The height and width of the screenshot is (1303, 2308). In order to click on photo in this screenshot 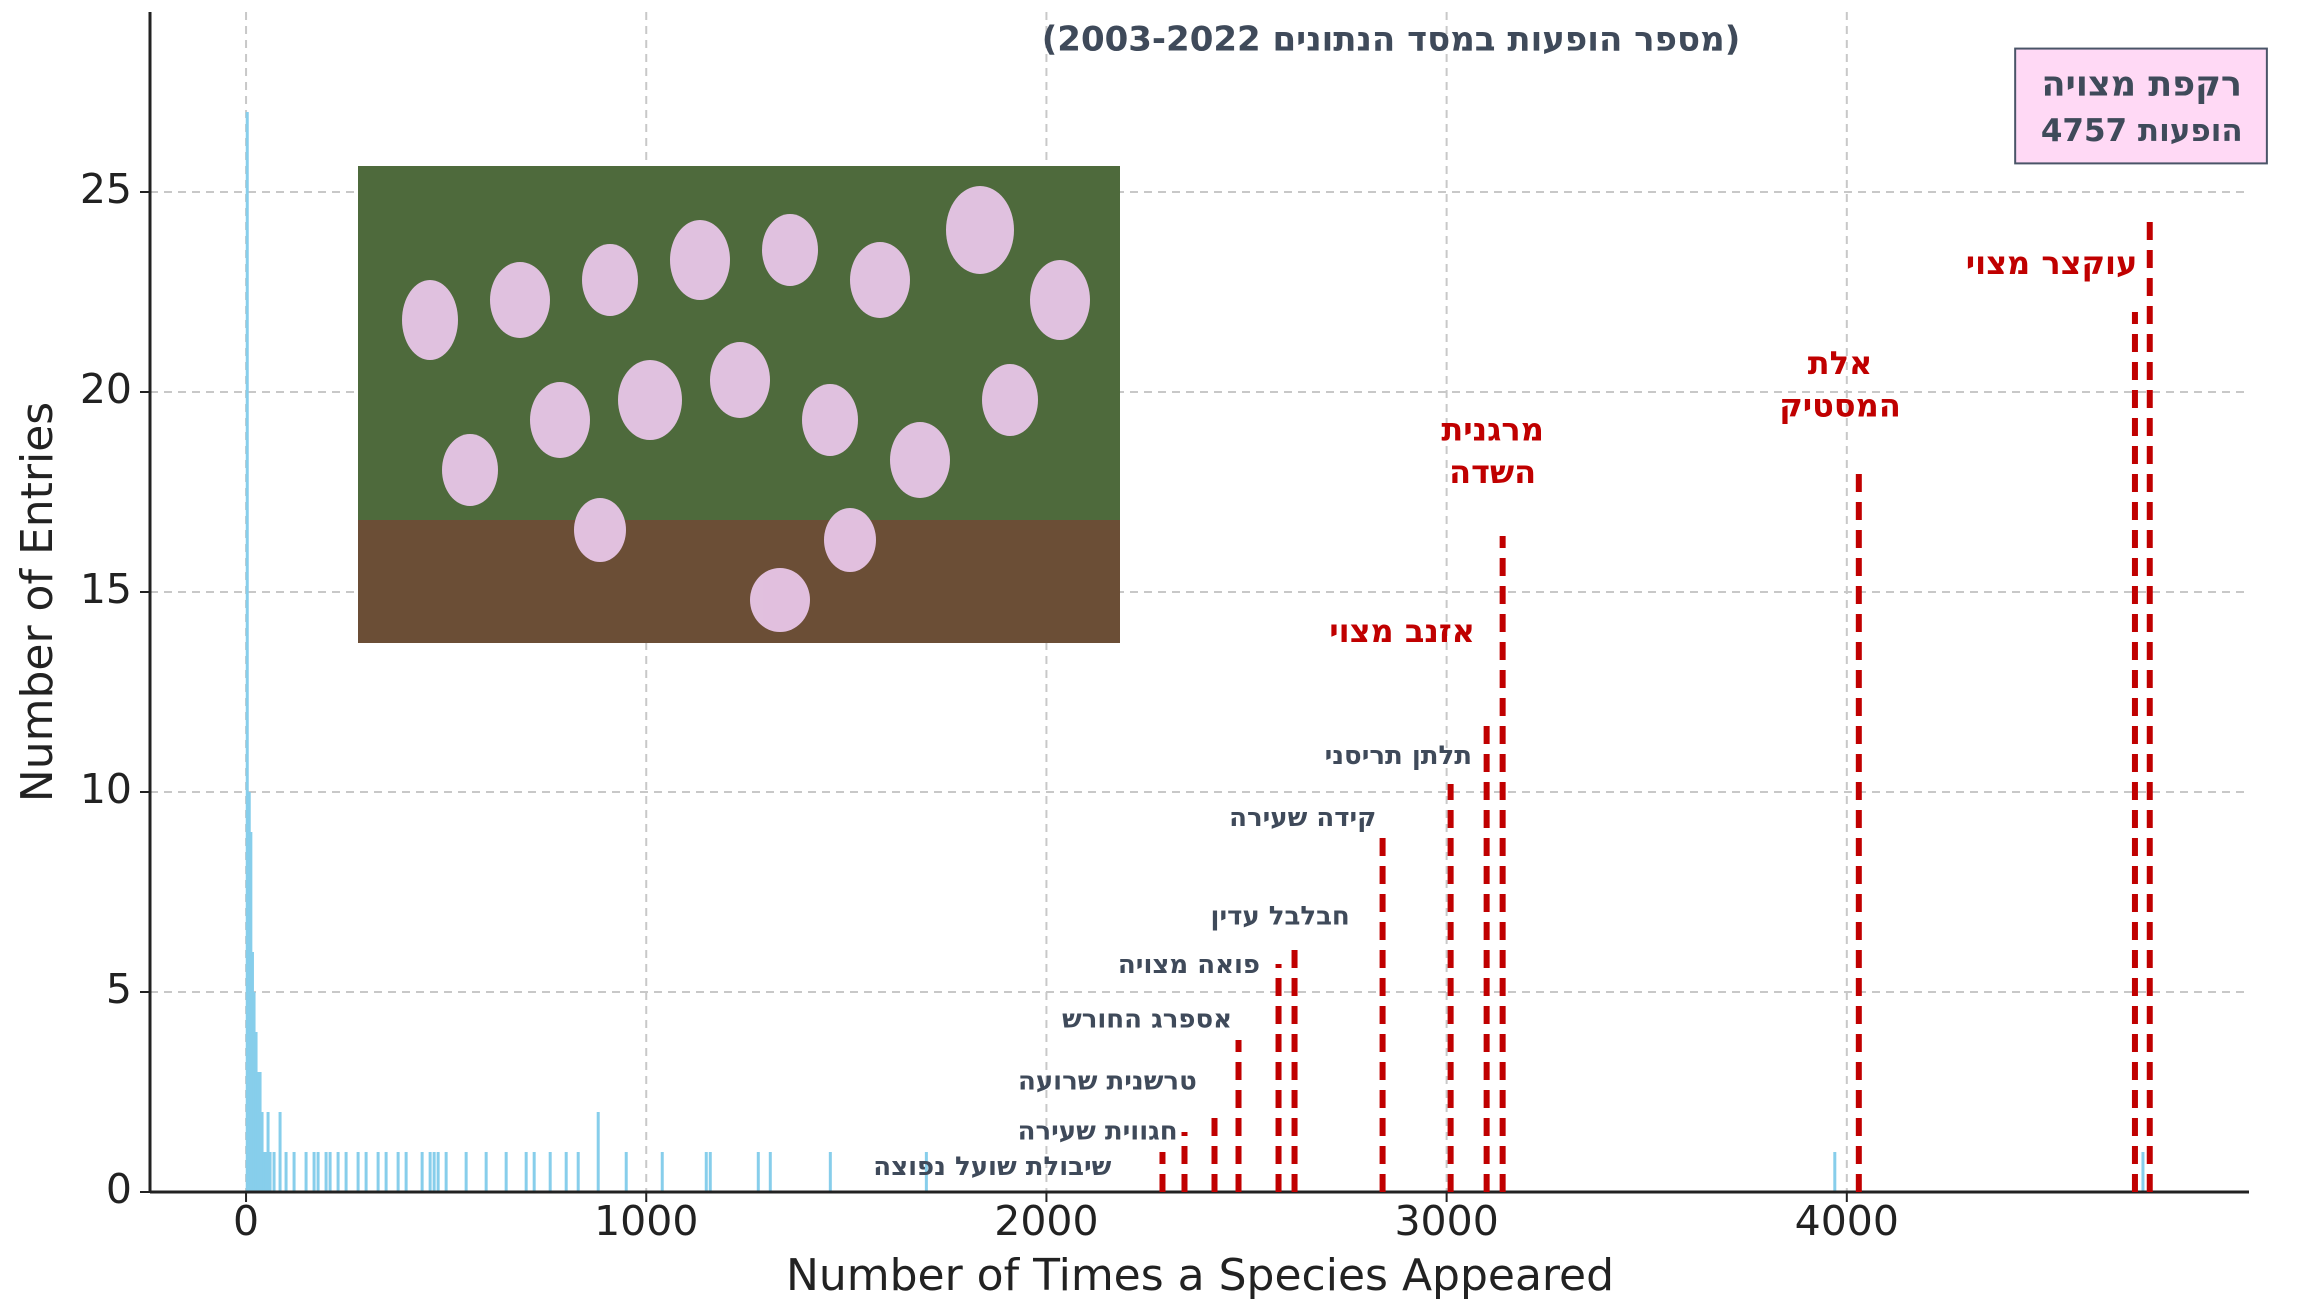, I will do `click(739, 404)`.